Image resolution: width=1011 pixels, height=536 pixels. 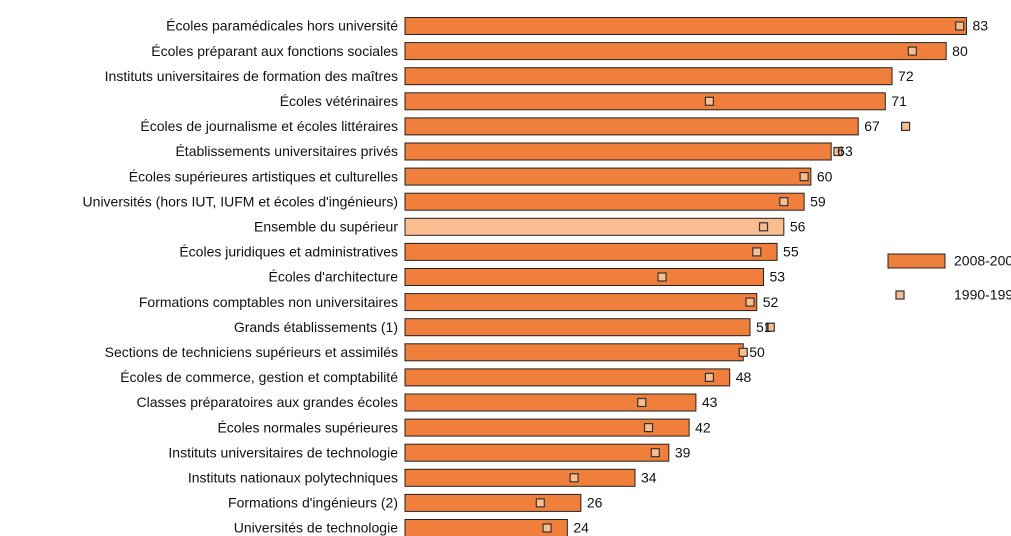 I want to click on value-label: 39, so click(x=683, y=452).